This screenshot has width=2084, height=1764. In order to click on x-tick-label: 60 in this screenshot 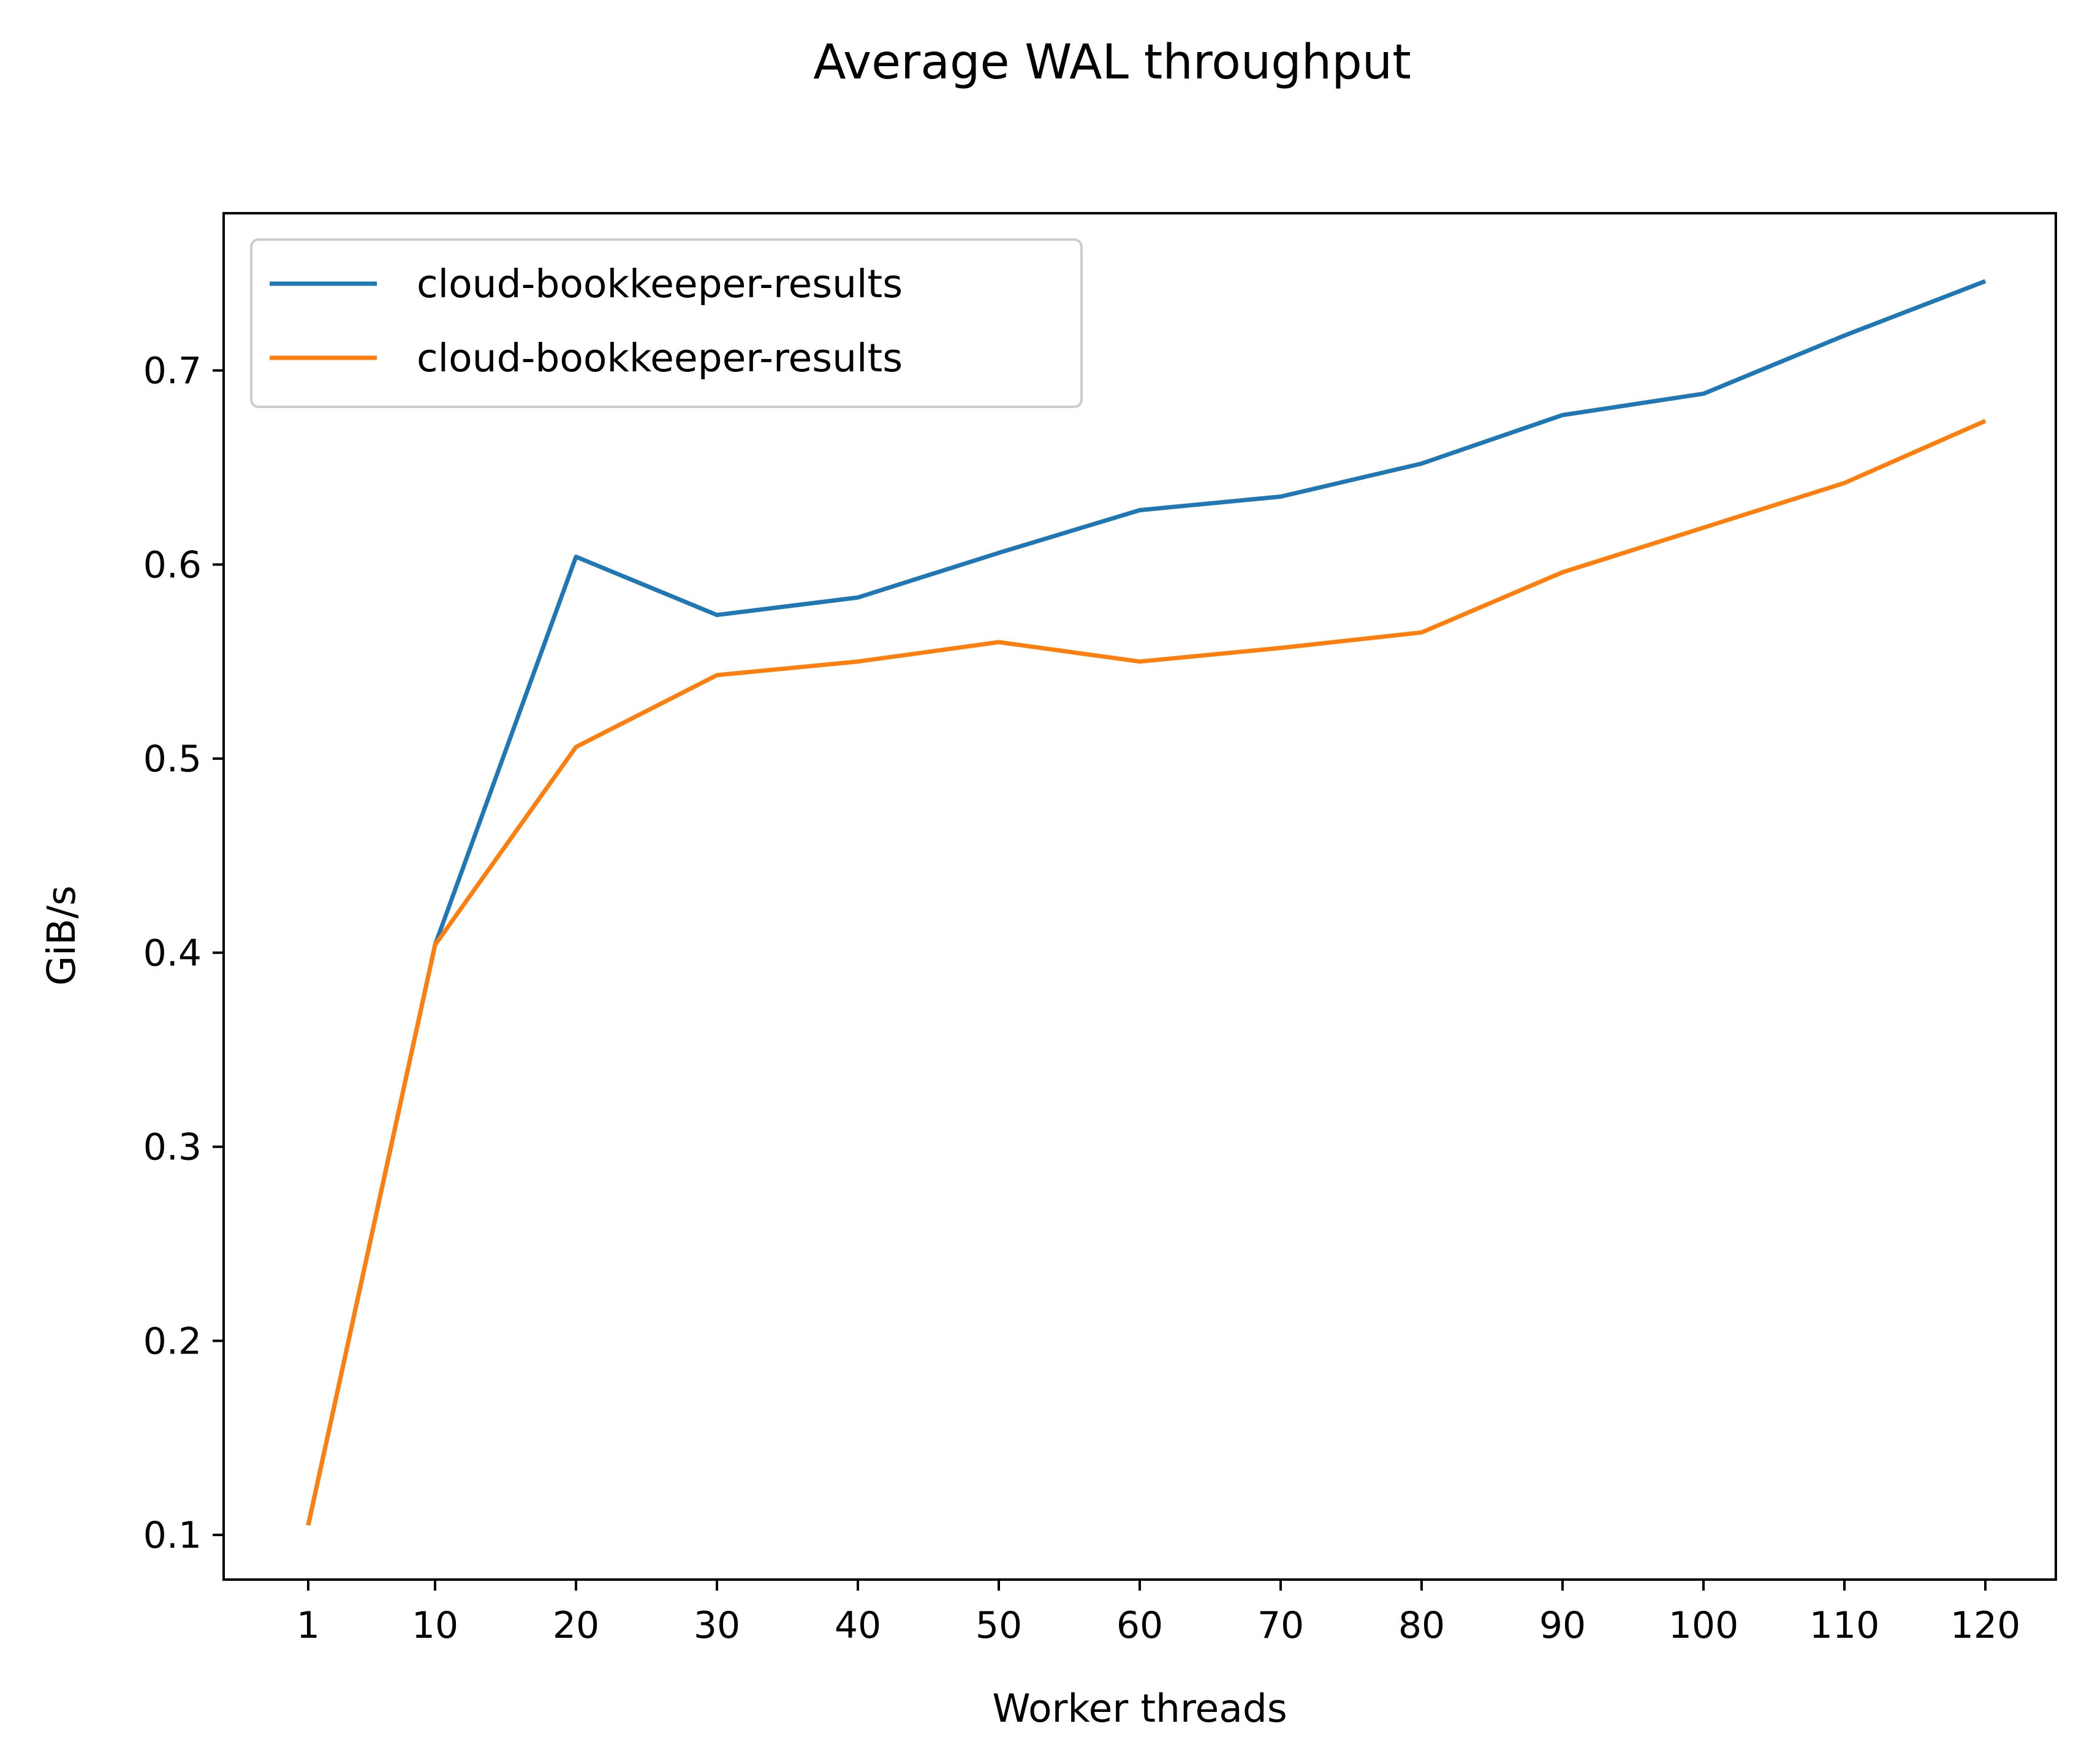, I will do `click(1139, 1625)`.